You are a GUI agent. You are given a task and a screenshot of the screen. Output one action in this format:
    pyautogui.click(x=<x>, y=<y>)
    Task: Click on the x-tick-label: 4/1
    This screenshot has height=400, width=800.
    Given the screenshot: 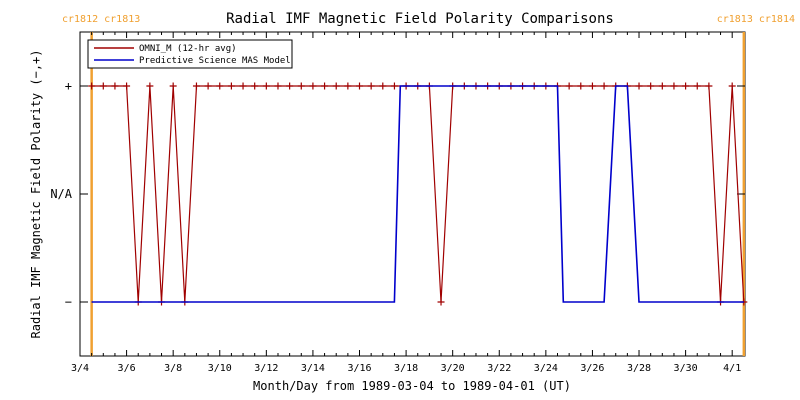 What is the action you would take?
    pyautogui.click(x=732, y=368)
    